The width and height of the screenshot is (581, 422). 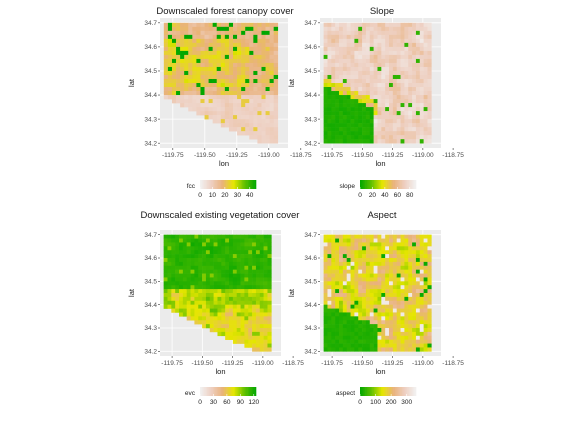 What do you see at coordinates (253, 402) in the screenshot?
I see `legend-tick-label: 120` at bounding box center [253, 402].